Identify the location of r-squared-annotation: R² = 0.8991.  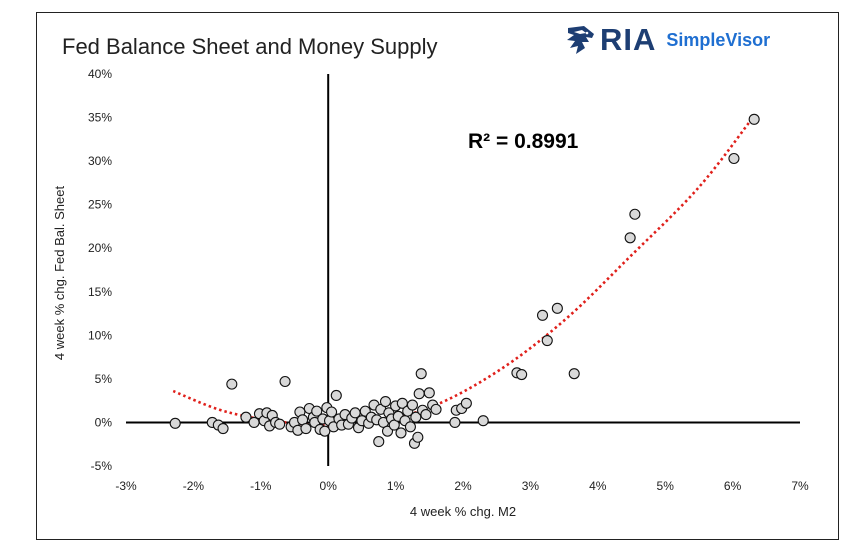
(523, 141).